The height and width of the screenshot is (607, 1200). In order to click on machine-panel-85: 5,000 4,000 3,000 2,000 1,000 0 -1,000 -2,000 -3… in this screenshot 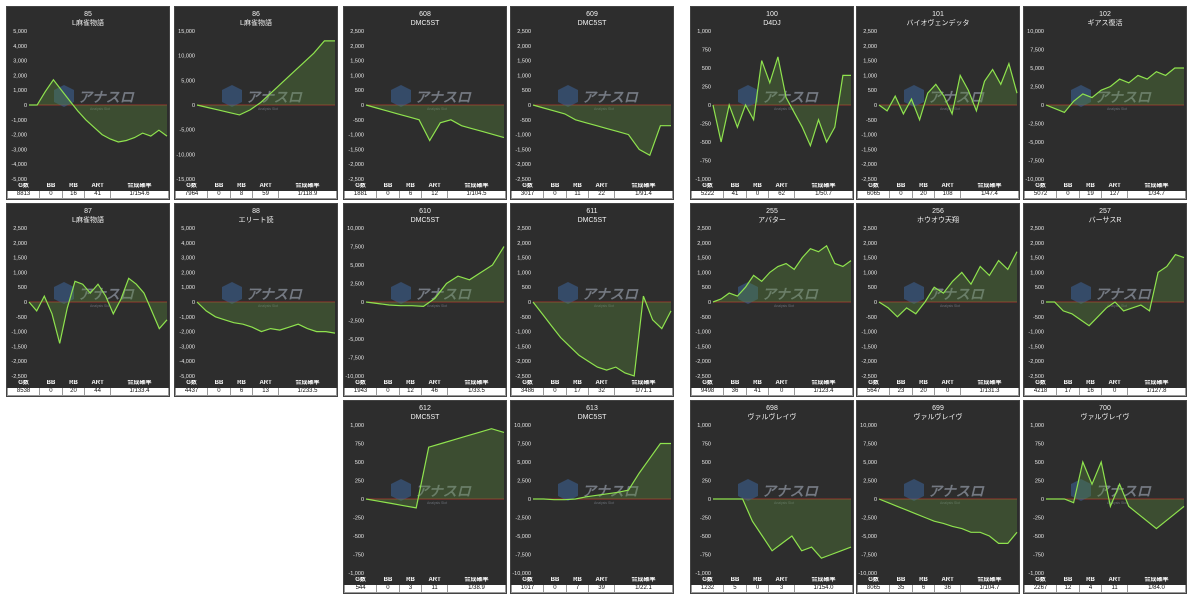, I will do `click(88, 103)`.